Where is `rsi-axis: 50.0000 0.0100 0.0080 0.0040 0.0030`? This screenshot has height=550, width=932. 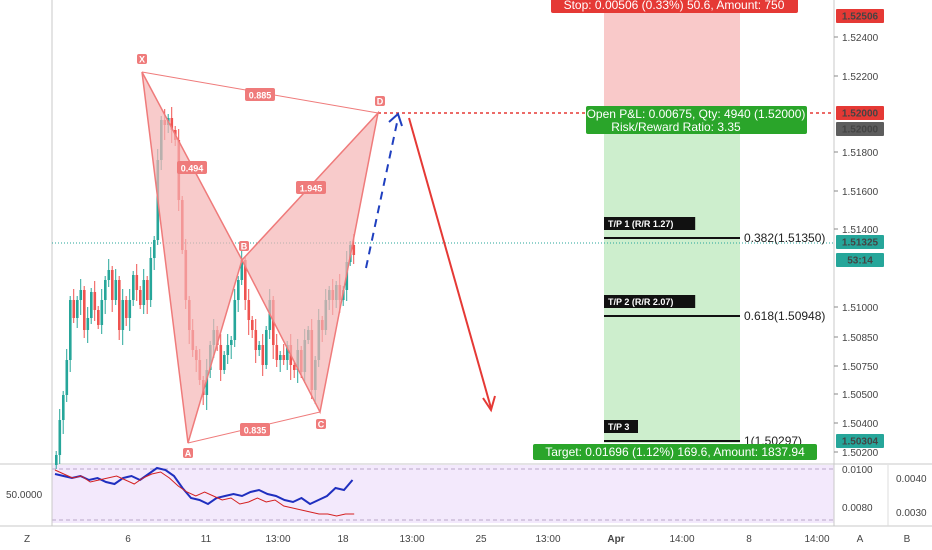
rsi-axis: 50.0000 0.0100 0.0080 0.0040 0.0030 is located at coordinates (466, 495).